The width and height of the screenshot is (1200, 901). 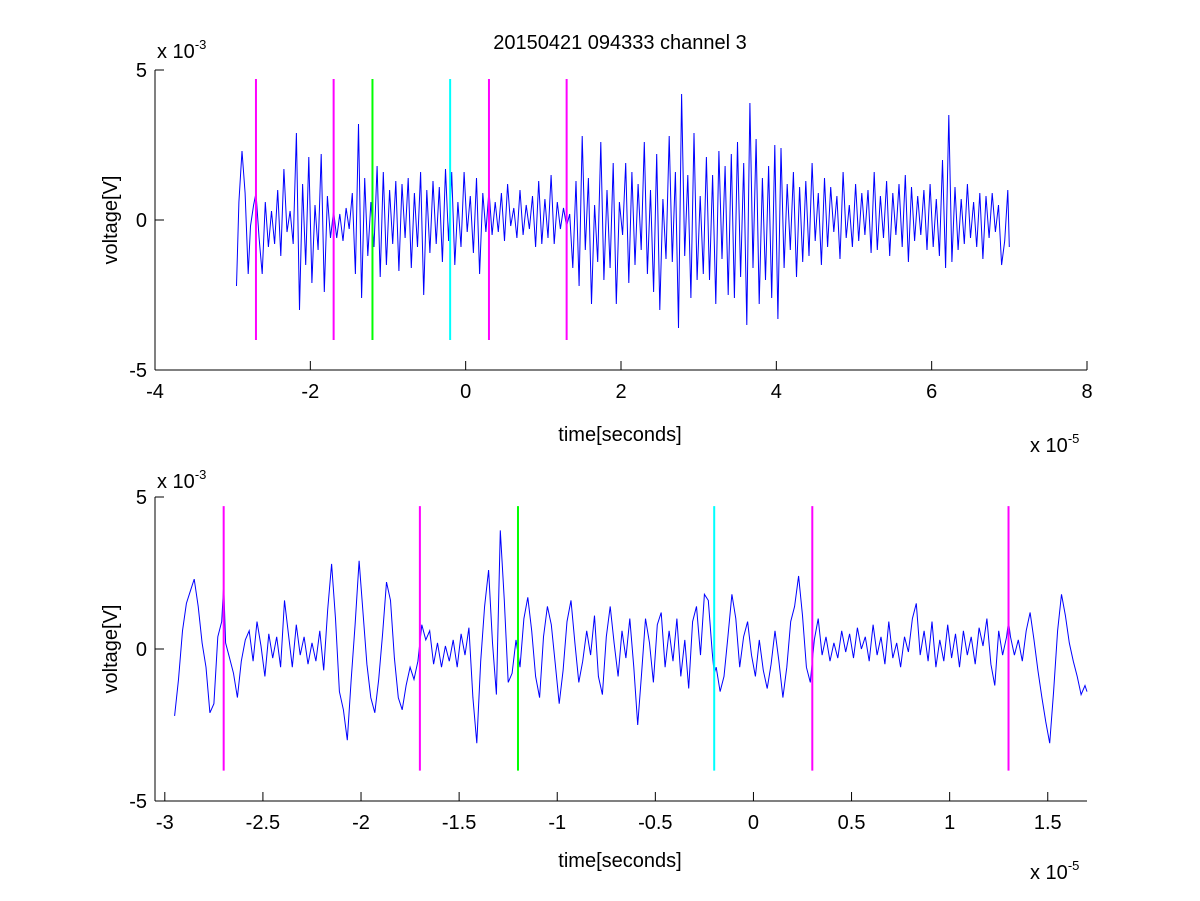 What do you see at coordinates (620, 43) in the screenshot?
I see `figure-title: 20150421 094333 channel 3` at bounding box center [620, 43].